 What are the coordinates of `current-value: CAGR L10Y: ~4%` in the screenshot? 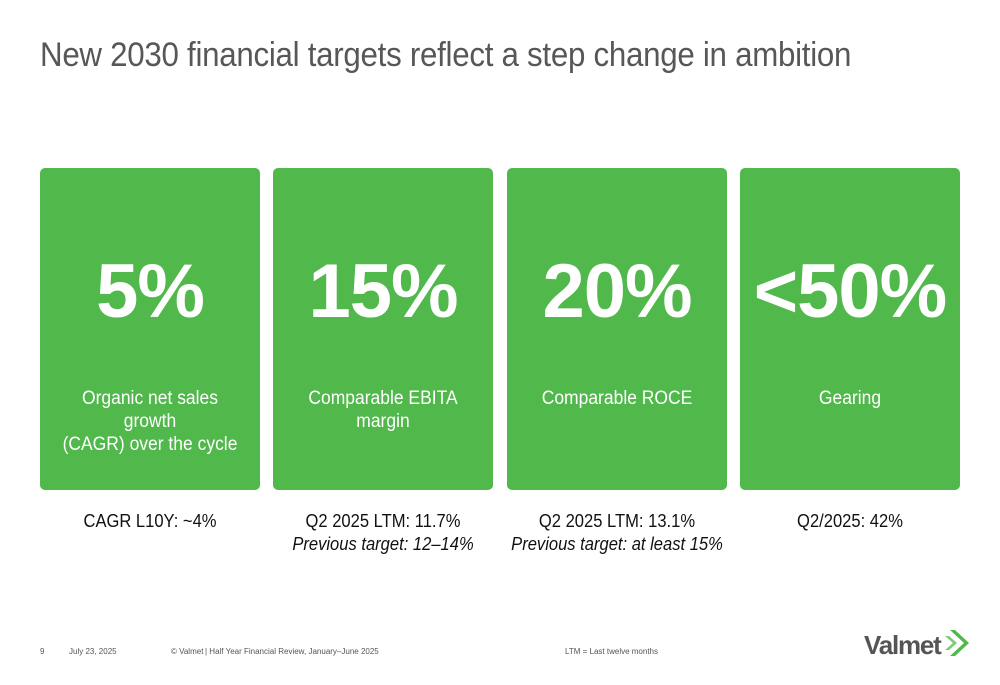 It's located at (150, 521).